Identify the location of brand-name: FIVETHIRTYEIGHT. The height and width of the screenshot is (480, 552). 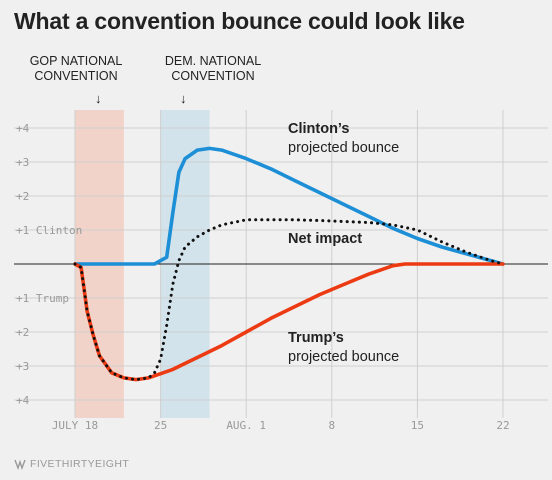
(80, 464).